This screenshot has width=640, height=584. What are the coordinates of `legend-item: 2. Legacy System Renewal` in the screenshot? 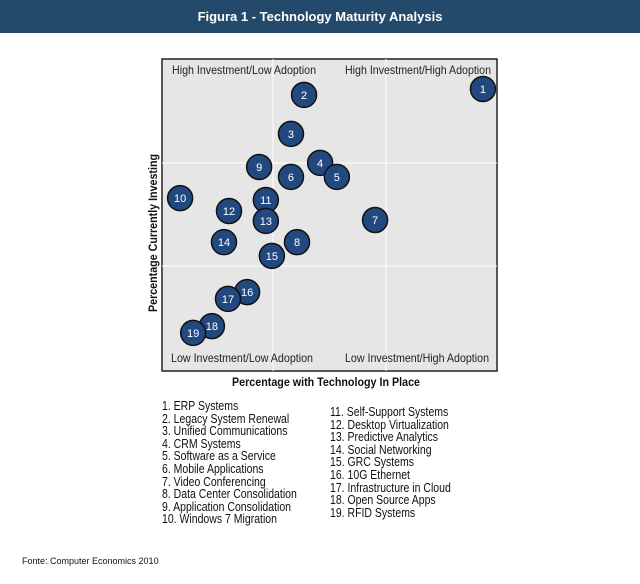 It's located at (226, 418).